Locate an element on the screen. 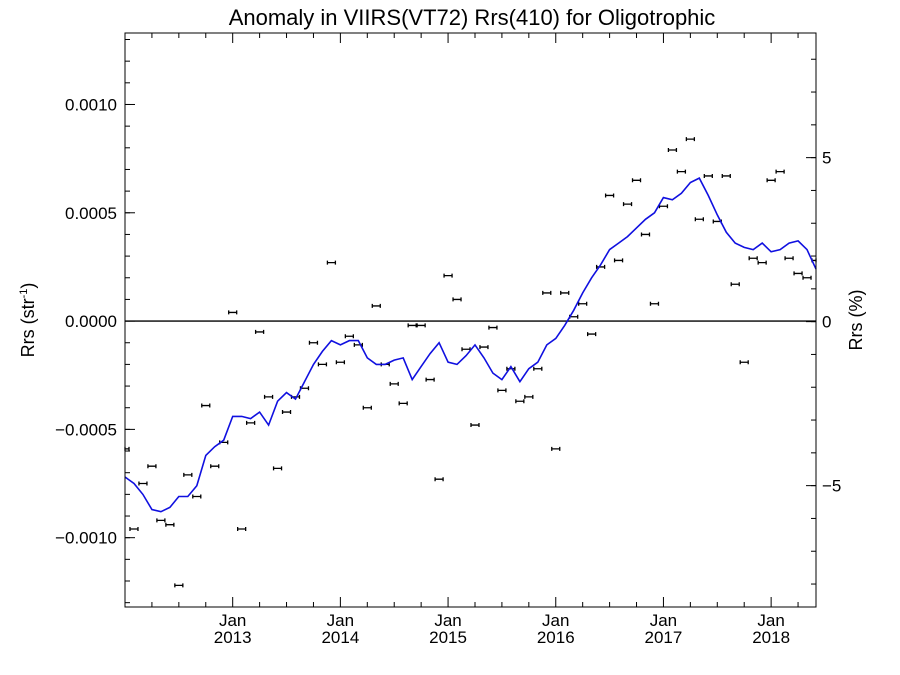 This screenshot has width=900, height=675. y-tick-label-left: −0.0005 is located at coordinates (86, 429).